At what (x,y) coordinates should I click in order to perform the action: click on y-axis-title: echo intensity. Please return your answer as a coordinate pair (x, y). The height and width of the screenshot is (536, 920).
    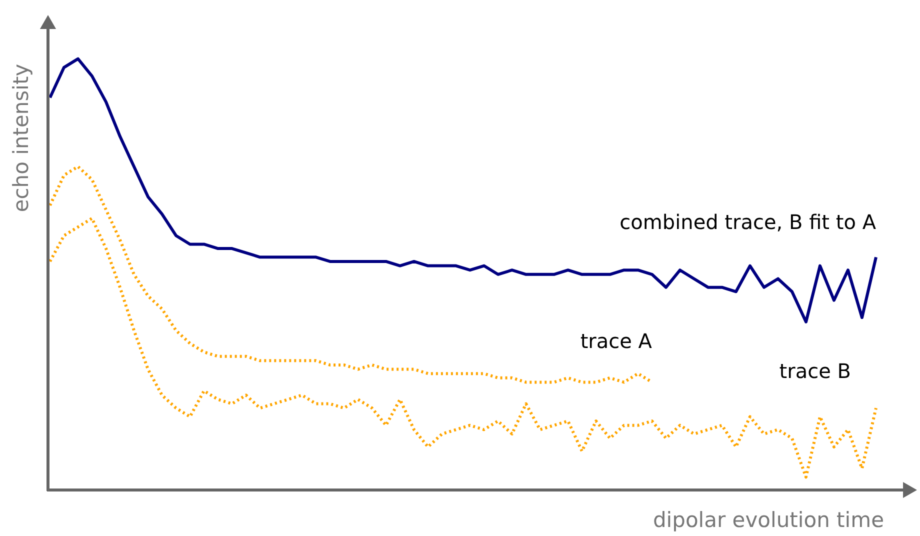
    Looking at the image, I should click on (21, 138).